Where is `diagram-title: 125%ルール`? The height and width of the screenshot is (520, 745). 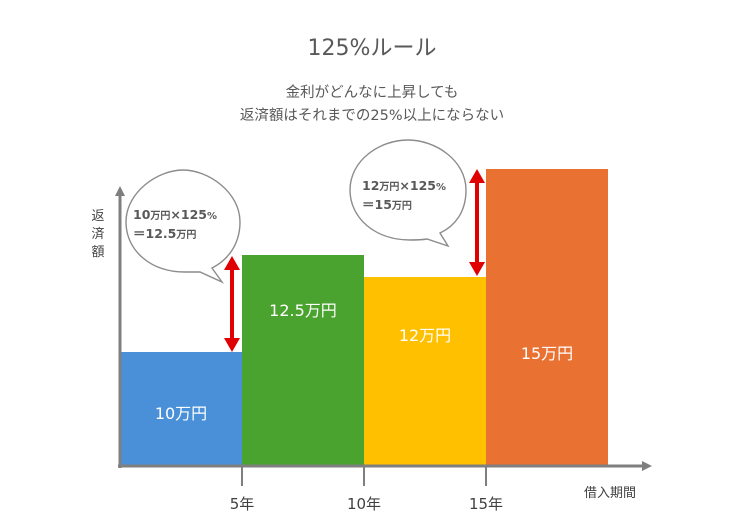
diagram-title: 125%ルール is located at coordinates (372, 48).